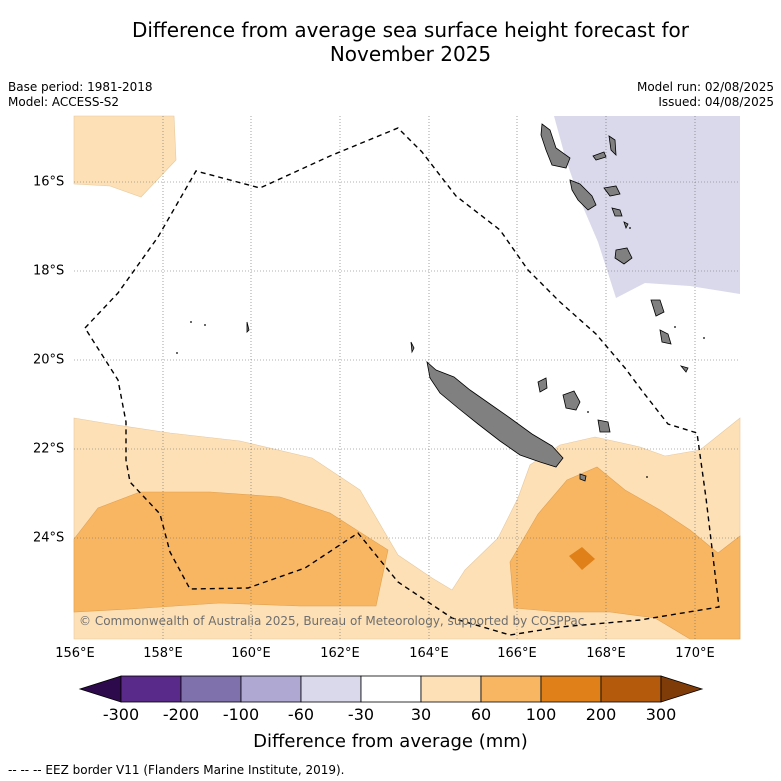  I want to click on issued-label: Issued: 04/08/2025, so click(716, 102).